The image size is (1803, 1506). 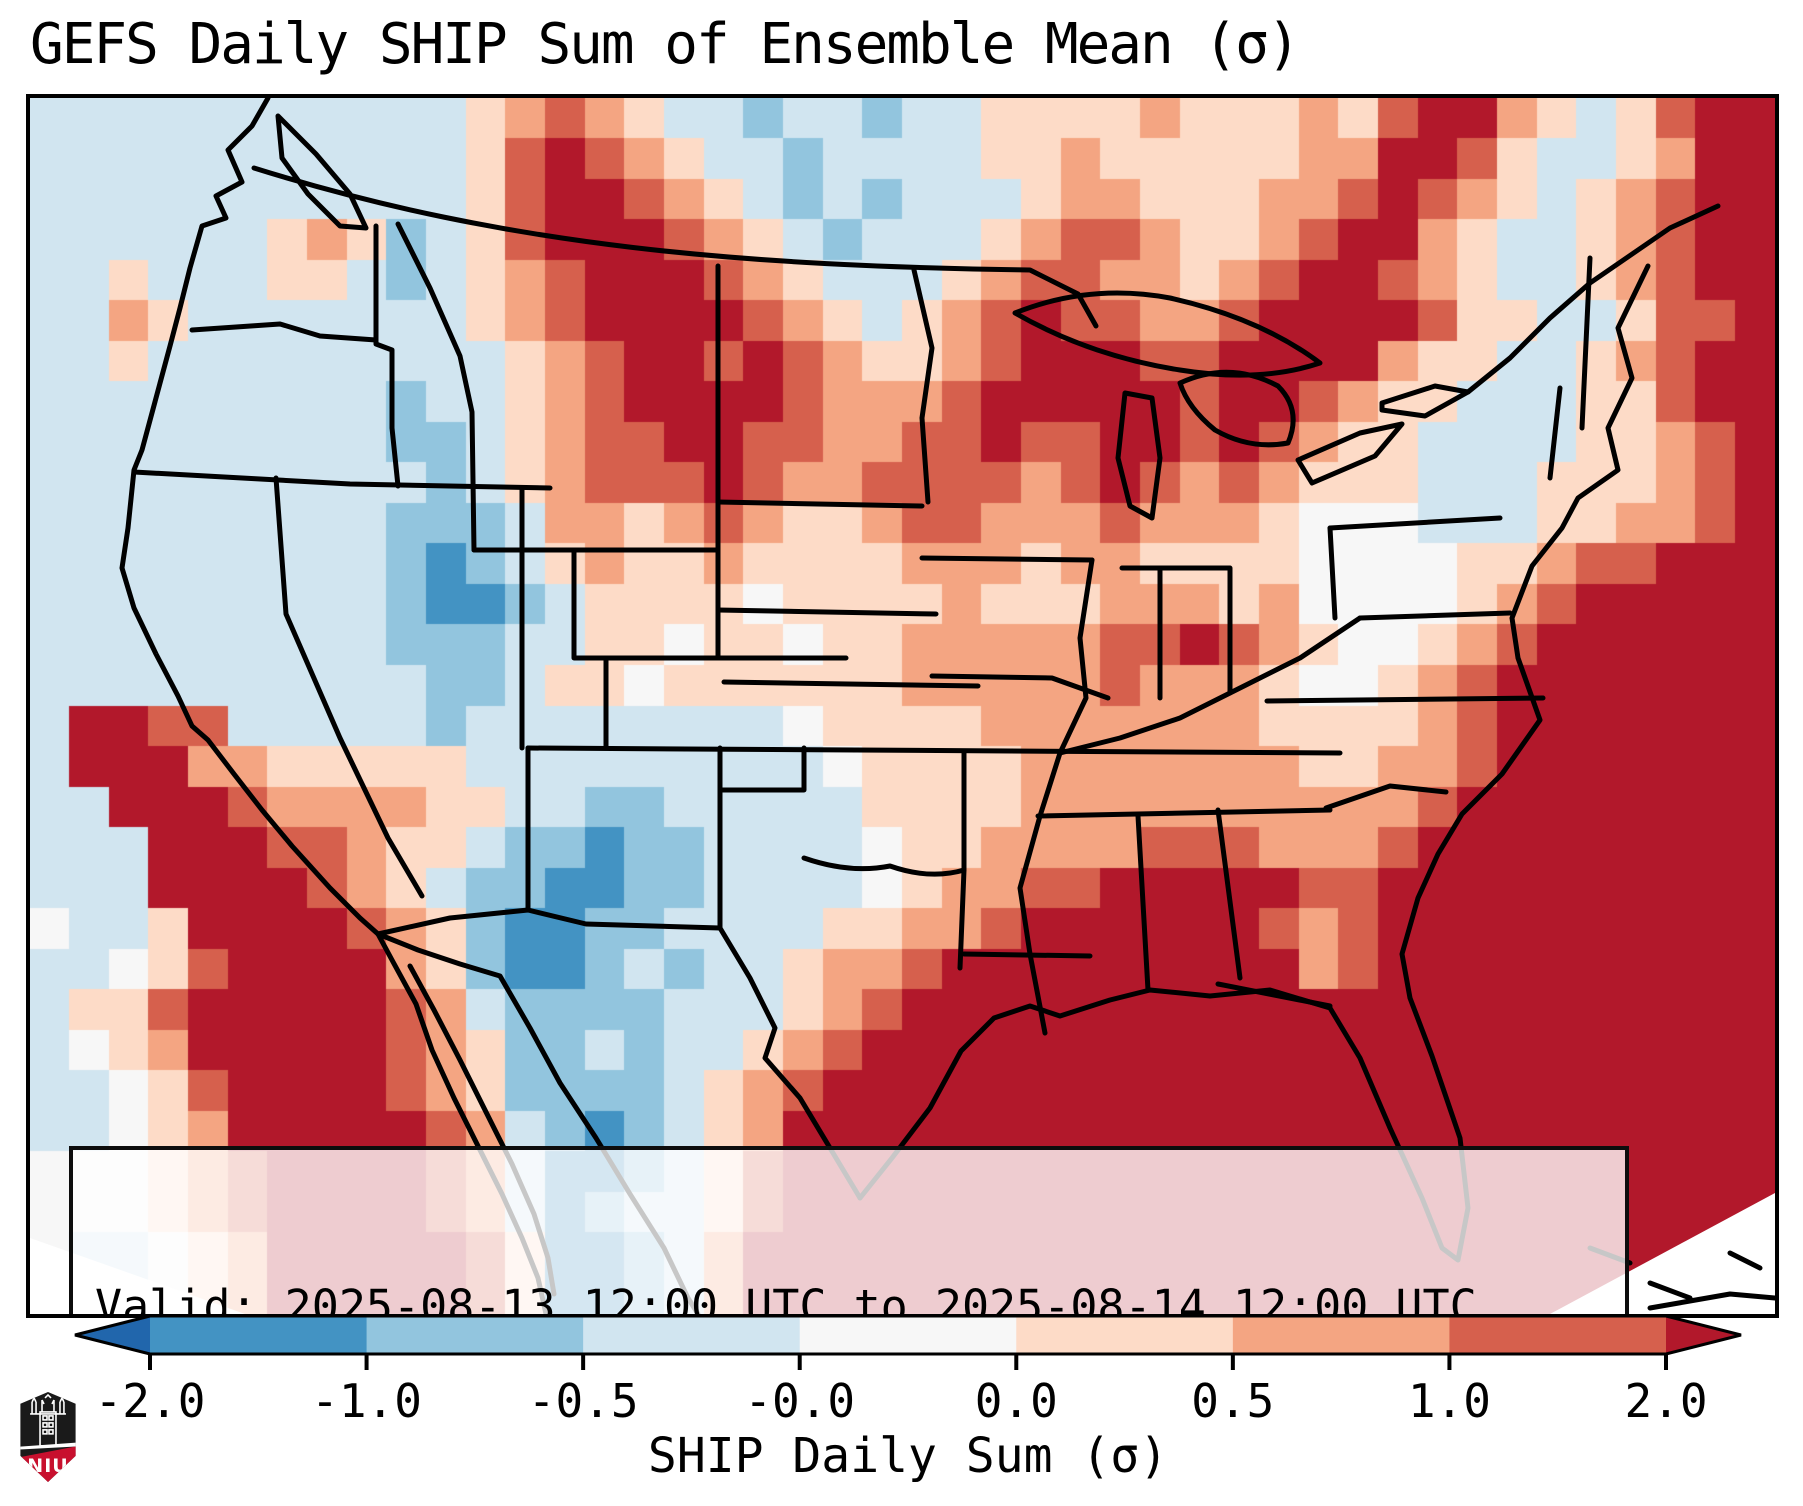 I want to click on colorbar-tick-2.0: 2.0, so click(x=1666, y=1401).